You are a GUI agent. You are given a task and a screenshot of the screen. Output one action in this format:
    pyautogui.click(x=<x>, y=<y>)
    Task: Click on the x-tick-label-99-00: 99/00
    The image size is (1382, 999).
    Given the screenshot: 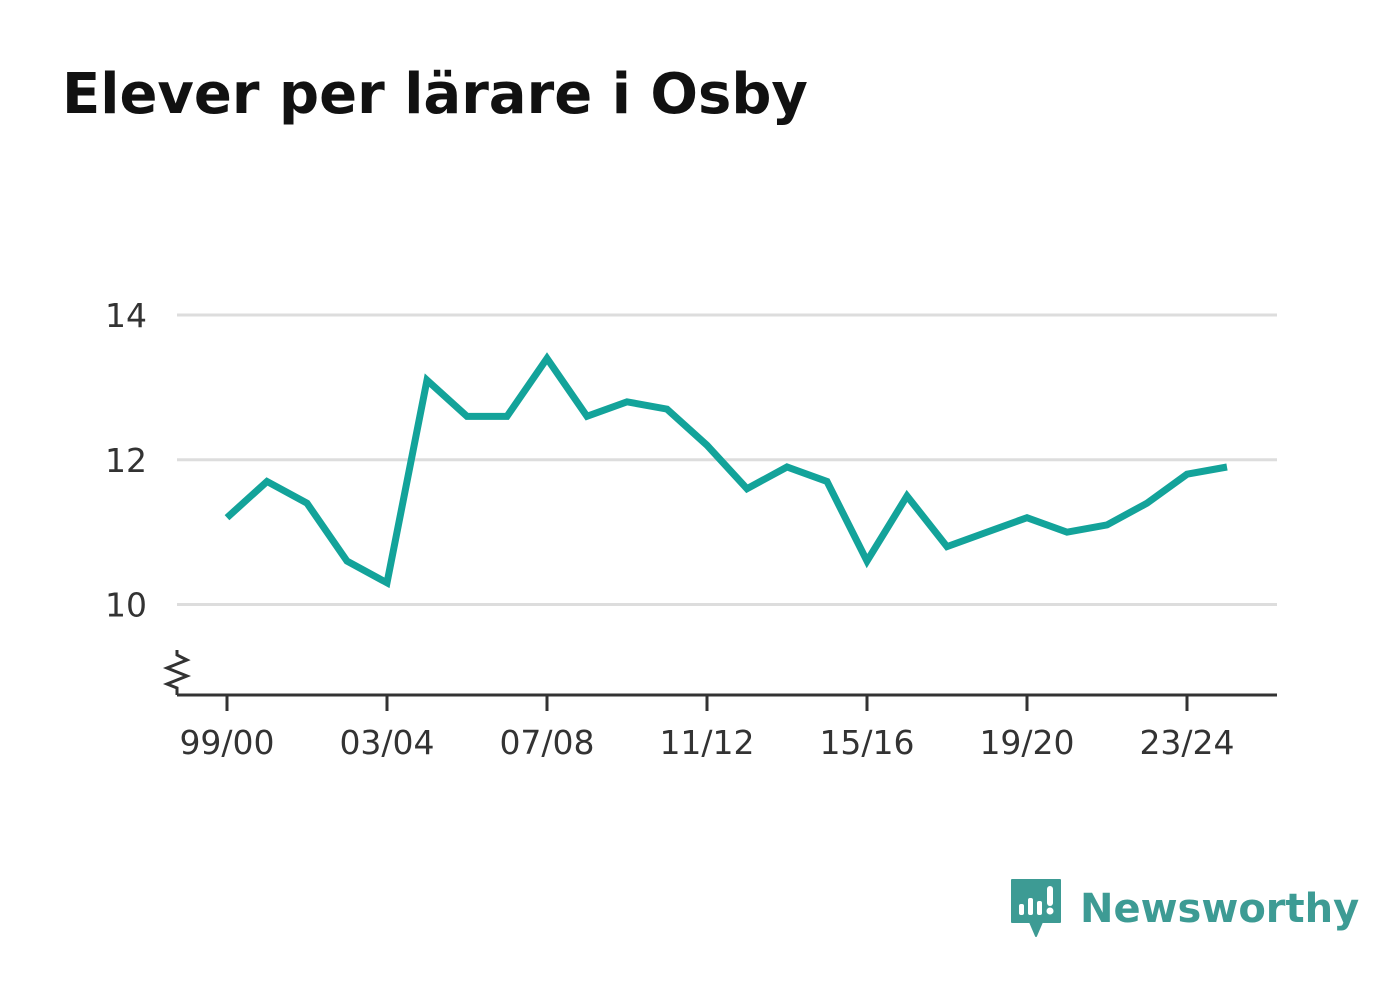 What is the action you would take?
    pyautogui.click(x=226, y=742)
    